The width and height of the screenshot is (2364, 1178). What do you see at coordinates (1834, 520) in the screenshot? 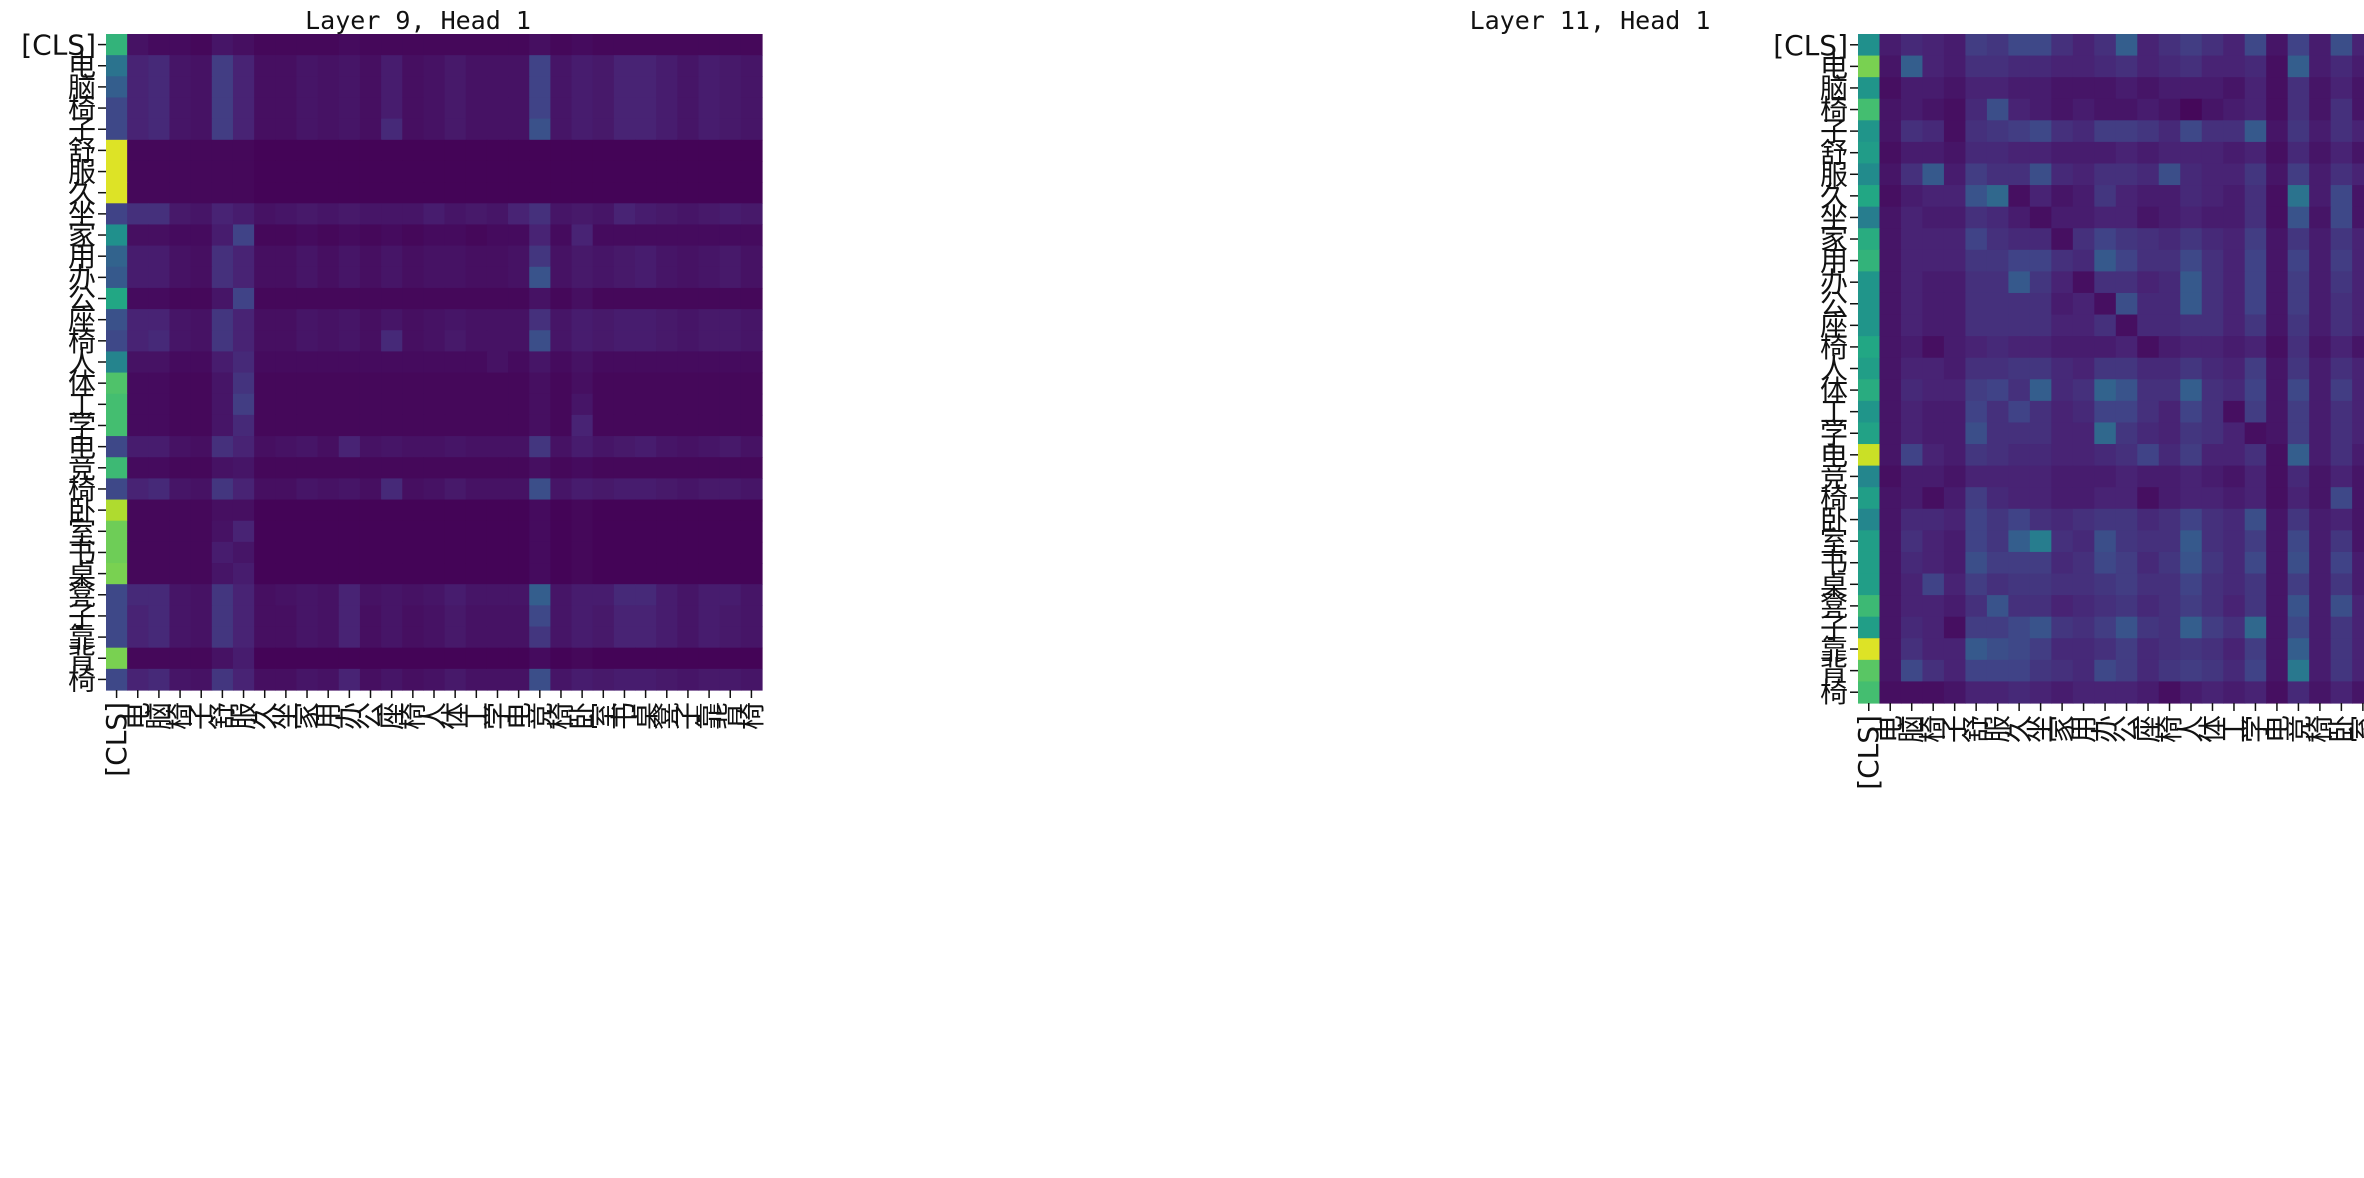
I see `y-tick-label: 卧` at bounding box center [1834, 520].